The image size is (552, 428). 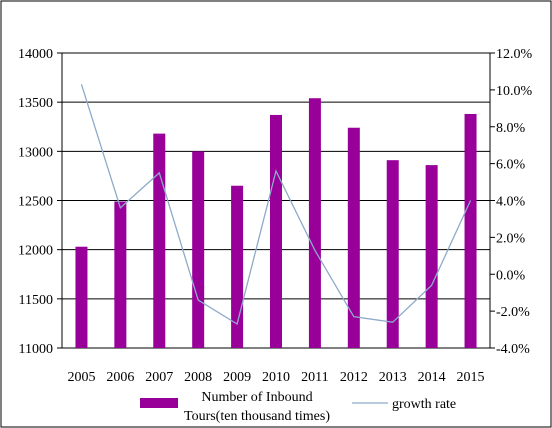 What do you see at coordinates (314, 377) in the screenshot?
I see `x-tick-label: 2011` at bounding box center [314, 377].